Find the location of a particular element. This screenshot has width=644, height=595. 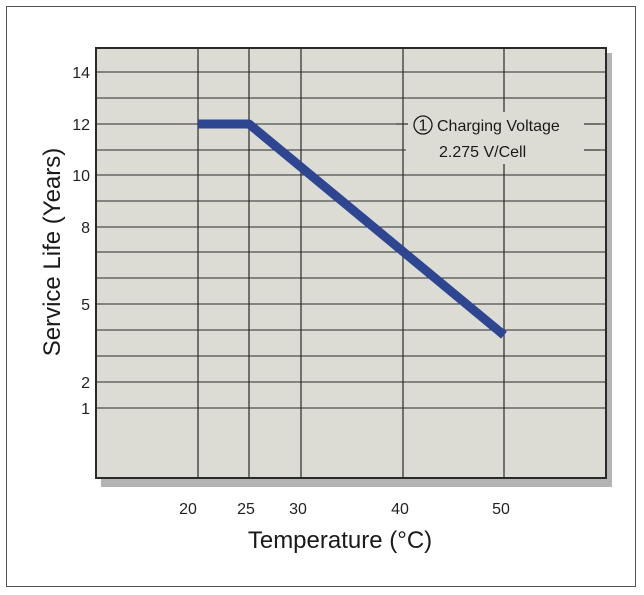

y-tick-label: 1 is located at coordinates (85, 409).